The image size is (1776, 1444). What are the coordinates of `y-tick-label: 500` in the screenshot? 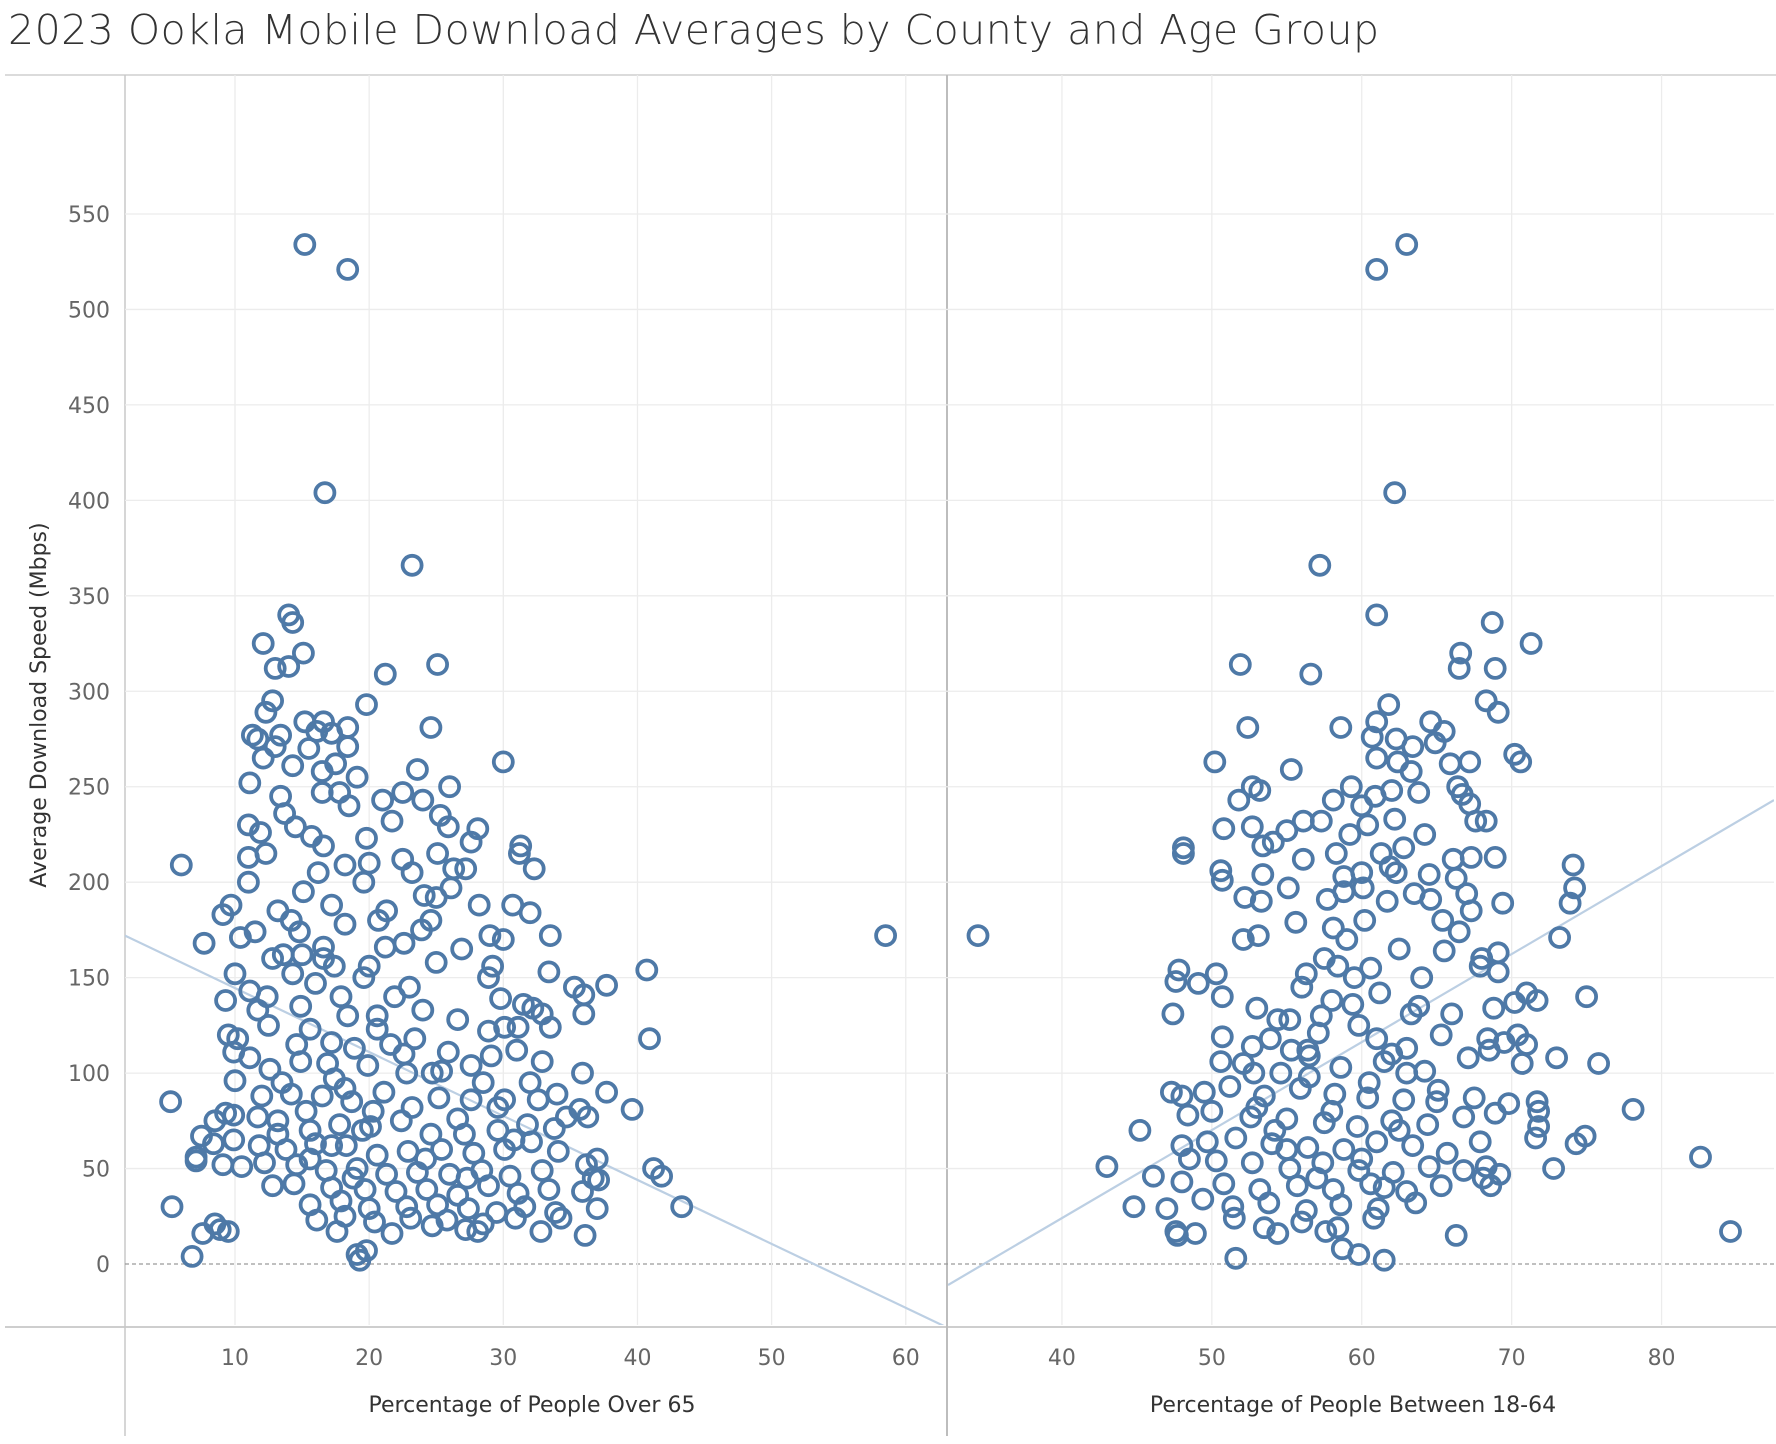 It's located at (89, 310).